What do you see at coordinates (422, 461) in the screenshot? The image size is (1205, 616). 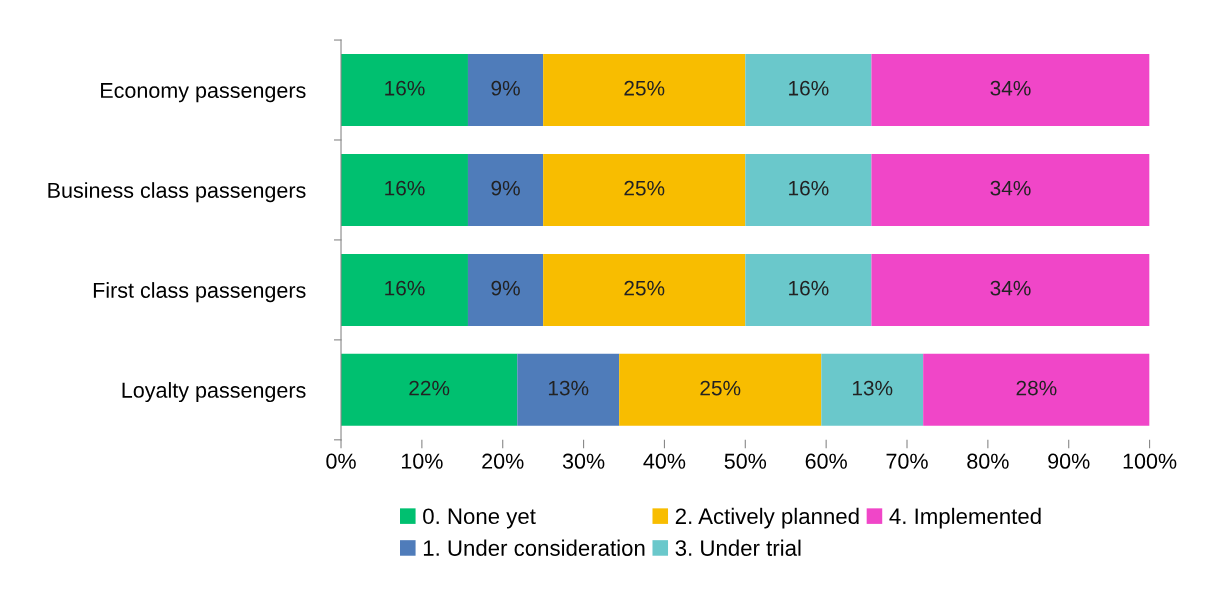 I see `x-tick-label: 10%` at bounding box center [422, 461].